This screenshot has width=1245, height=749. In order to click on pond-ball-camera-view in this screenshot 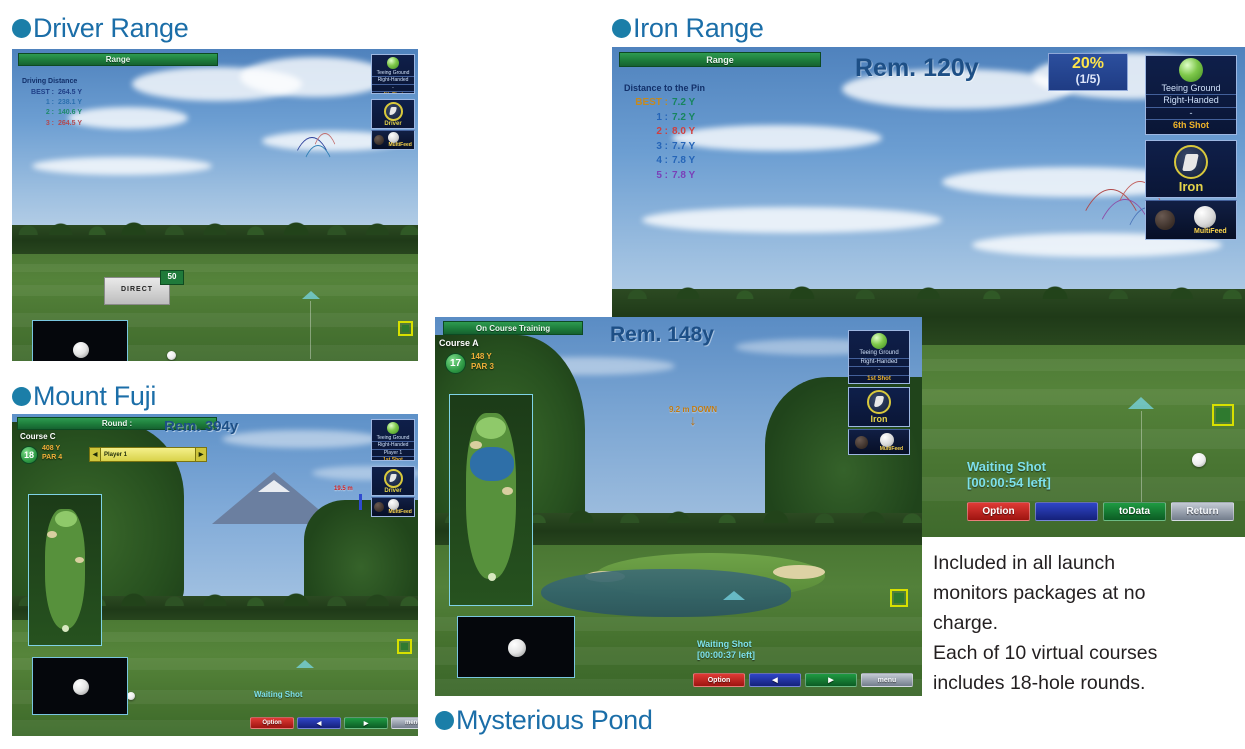, I will do `click(516, 647)`.